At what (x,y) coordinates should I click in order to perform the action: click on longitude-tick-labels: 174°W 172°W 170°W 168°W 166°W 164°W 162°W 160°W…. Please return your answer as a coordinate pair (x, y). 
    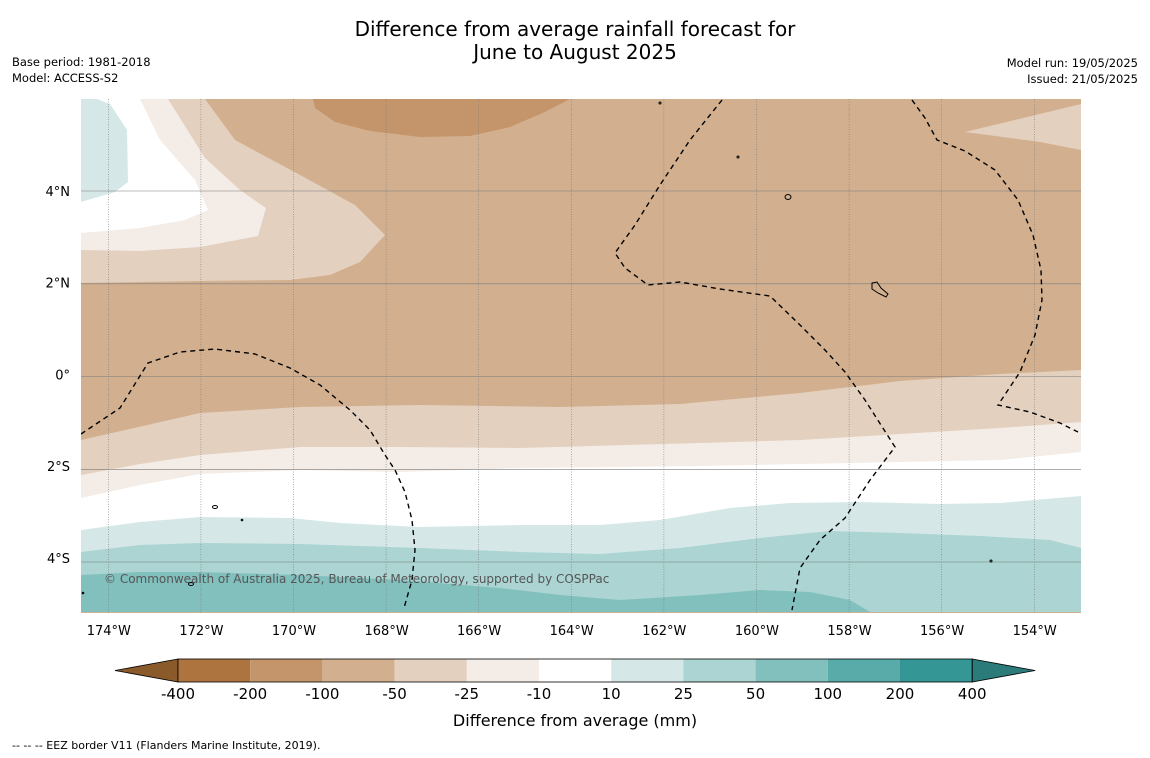
    Looking at the image, I should click on (572, 631).